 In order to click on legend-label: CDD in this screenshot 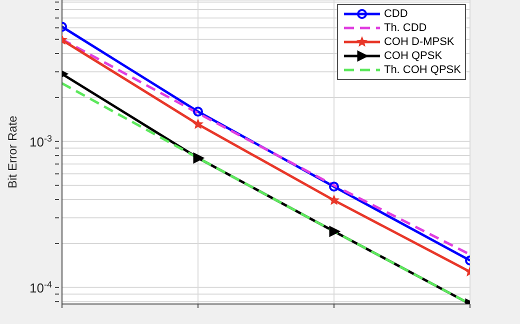, I will do `click(396, 14)`.